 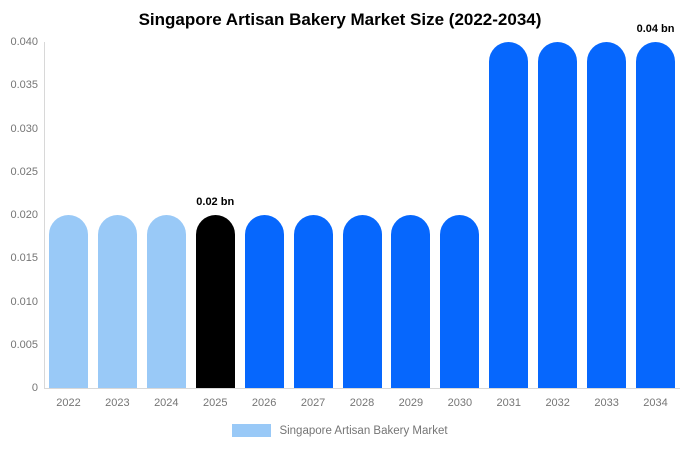 What do you see at coordinates (411, 301) in the screenshot?
I see `bar-2029` at bounding box center [411, 301].